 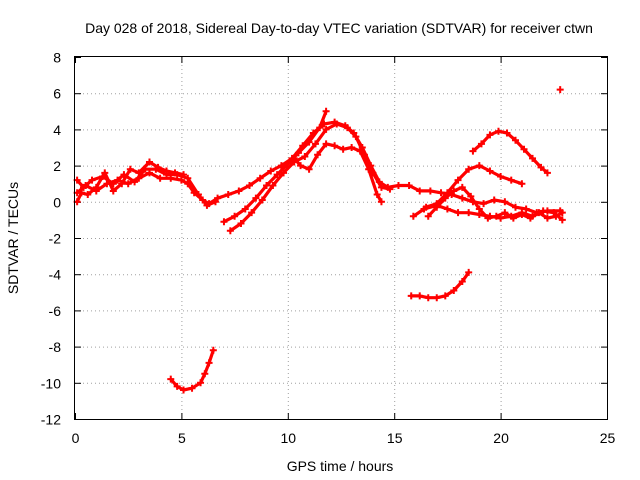 I want to click on y-tick-label: -6, so click(x=55, y=311).